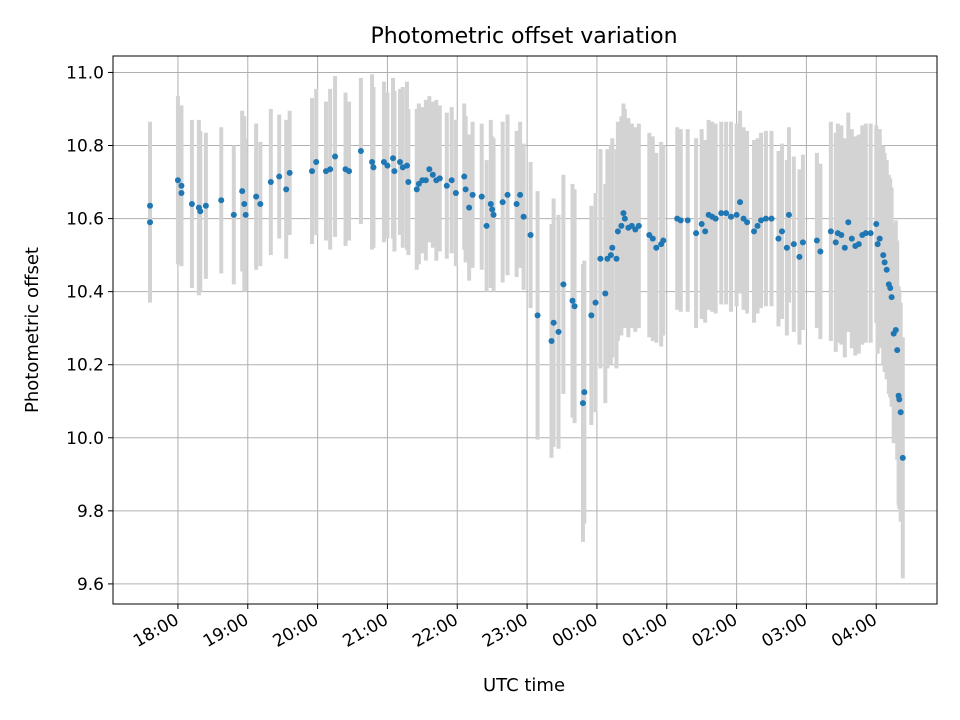  What do you see at coordinates (524, 685) in the screenshot?
I see `x-axis-label: UTC time` at bounding box center [524, 685].